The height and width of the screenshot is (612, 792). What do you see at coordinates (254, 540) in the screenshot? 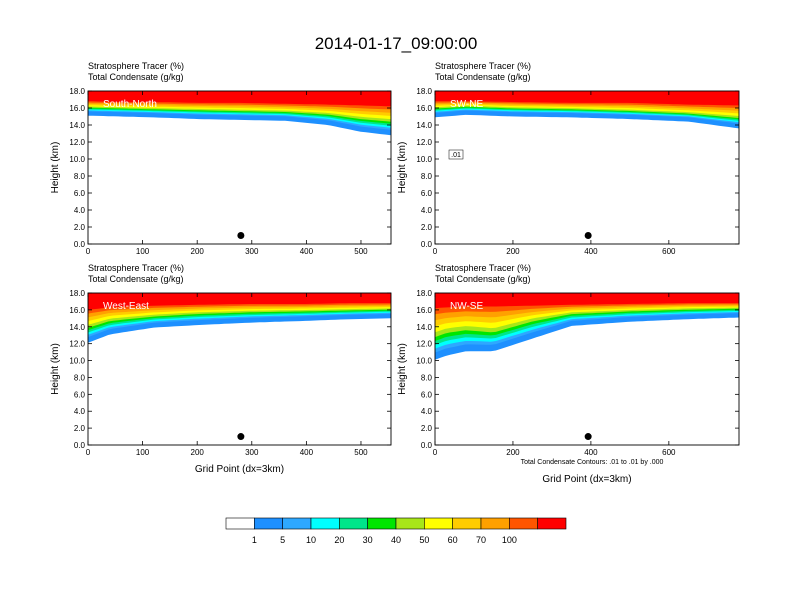
I see `colorbar-label: 1` at bounding box center [254, 540].